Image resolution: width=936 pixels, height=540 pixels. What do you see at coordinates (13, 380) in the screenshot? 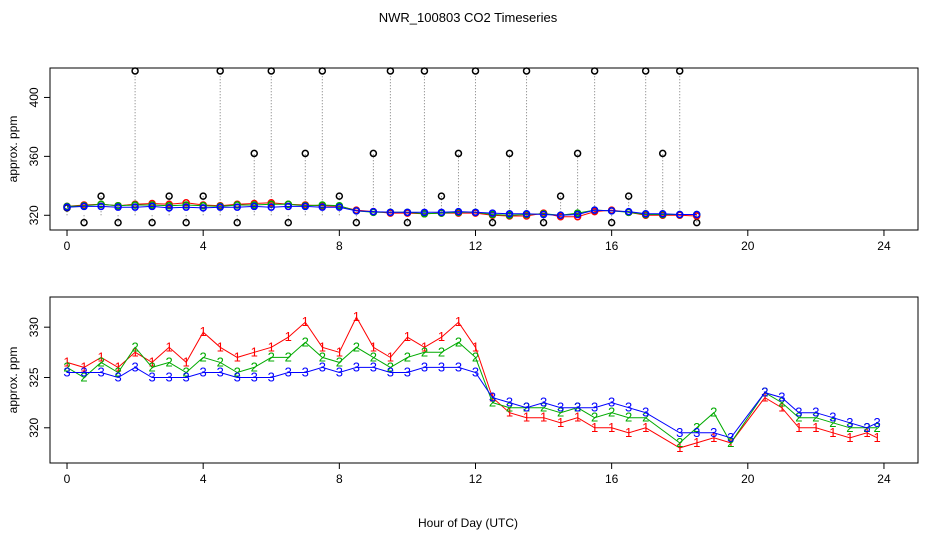
I see `bottom-panel-ylabel: approx. ppm` at bounding box center [13, 380].